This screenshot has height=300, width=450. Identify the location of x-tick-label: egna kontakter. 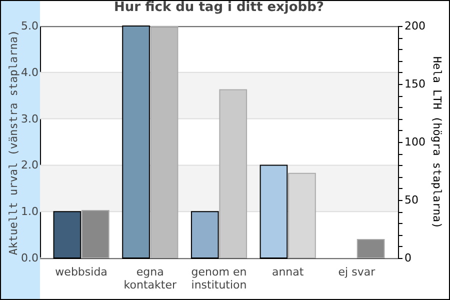
(150, 279).